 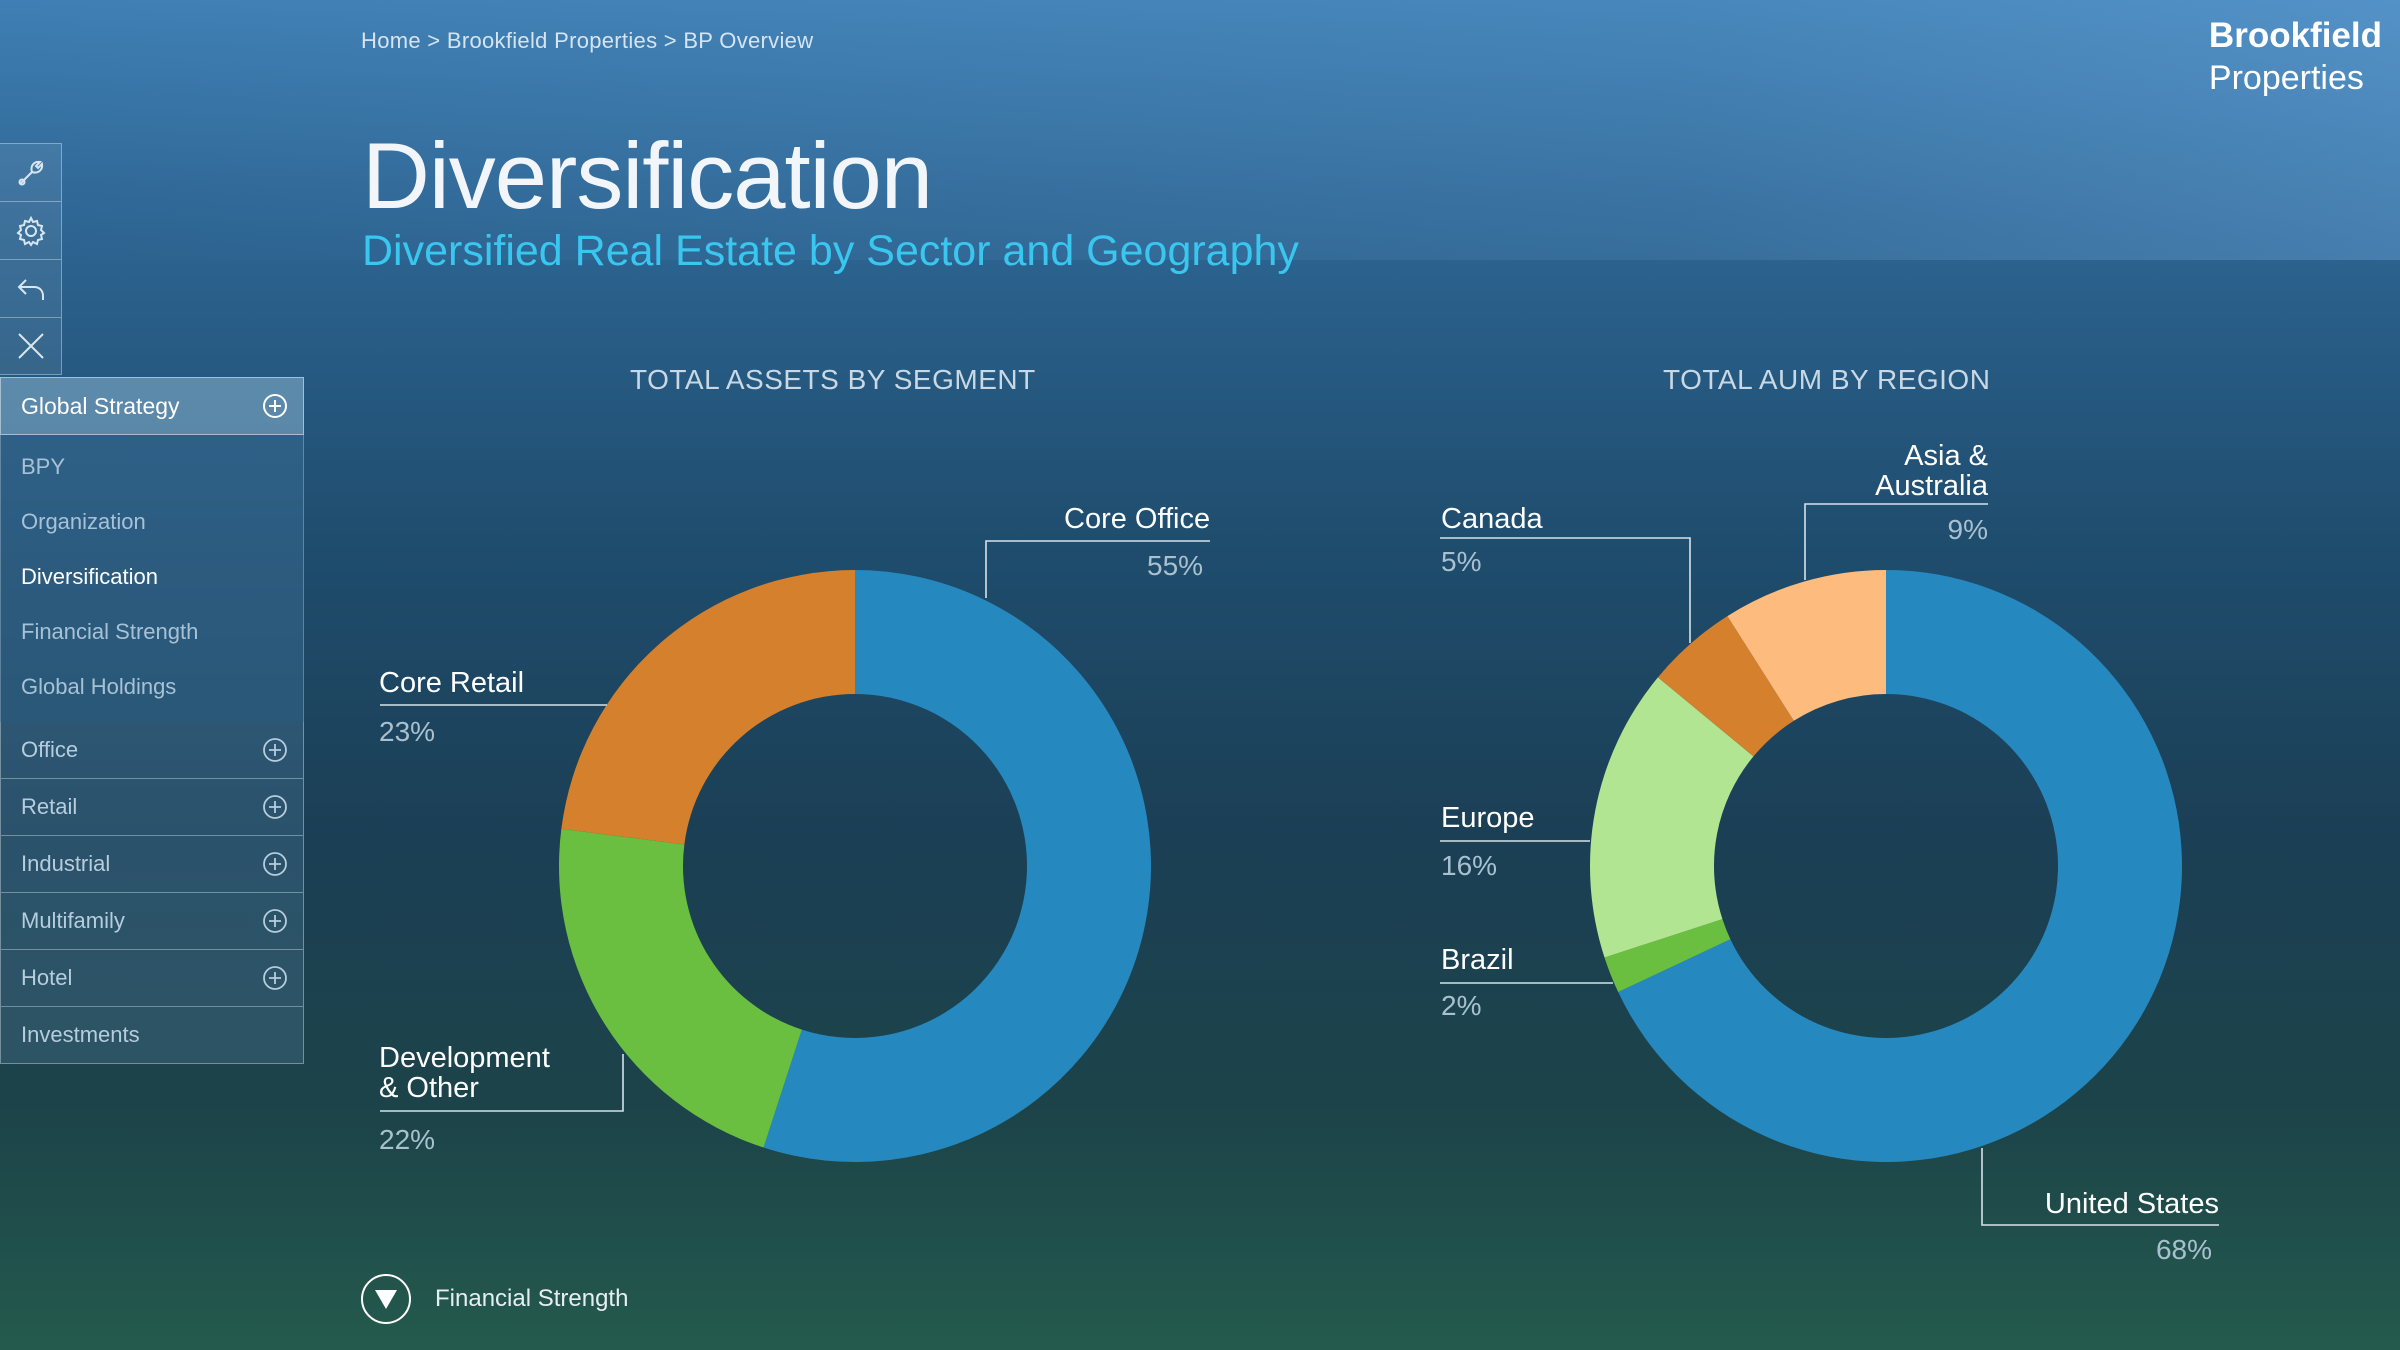 What do you see at coordinates (1097, 569) in the screenshot?
I see `leader-line-core-office` at bounding box center [1097, 569].